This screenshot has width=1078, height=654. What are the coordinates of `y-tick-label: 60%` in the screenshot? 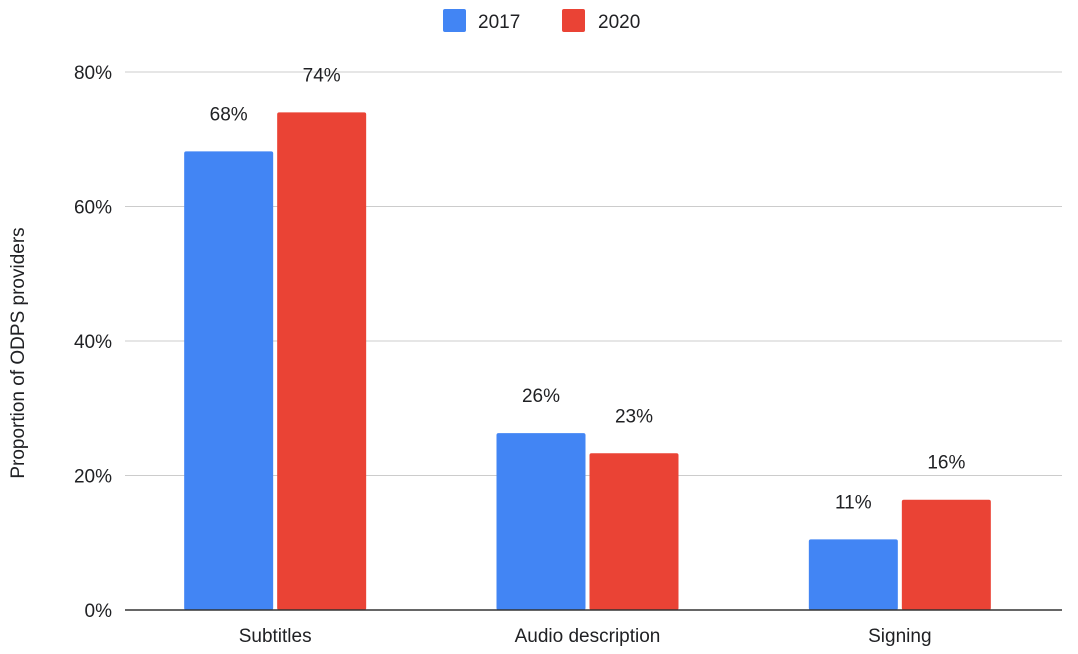 It's located at (93, 208).